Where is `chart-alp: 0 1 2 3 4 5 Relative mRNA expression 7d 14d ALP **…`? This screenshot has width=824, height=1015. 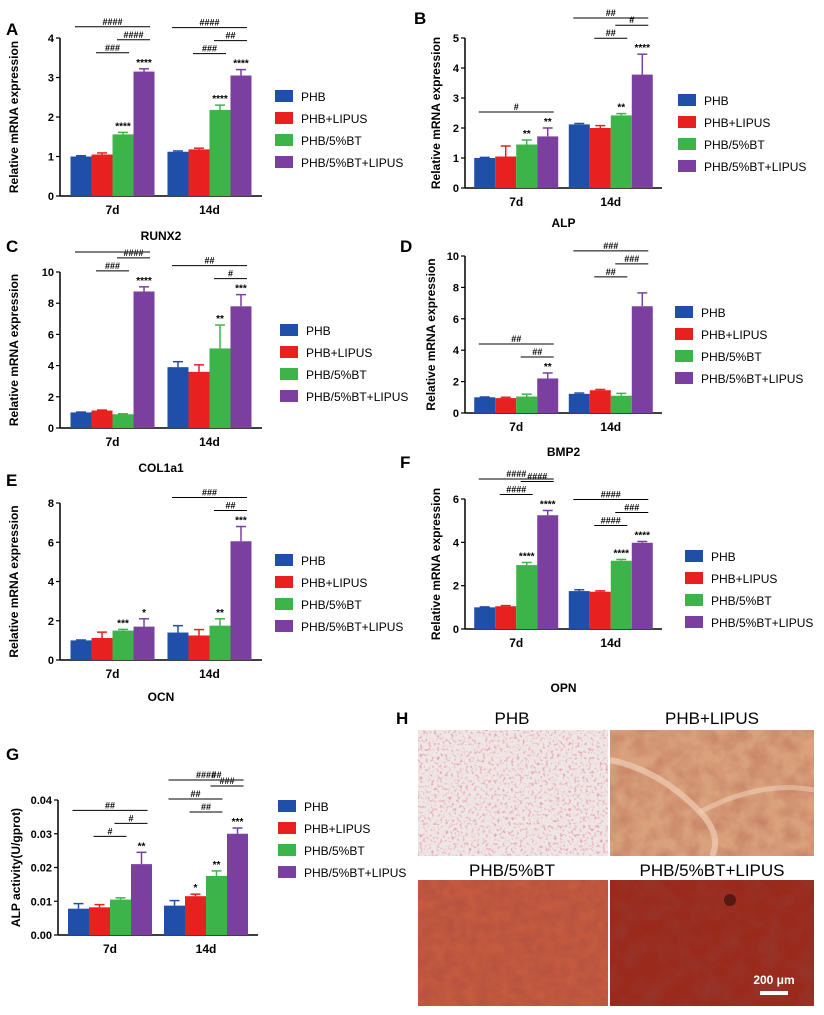 chart-alp: 0 1 2 3 4 5 Relative mRNA expression 7d 14d ALP **… is located at coordinates (617, 119).